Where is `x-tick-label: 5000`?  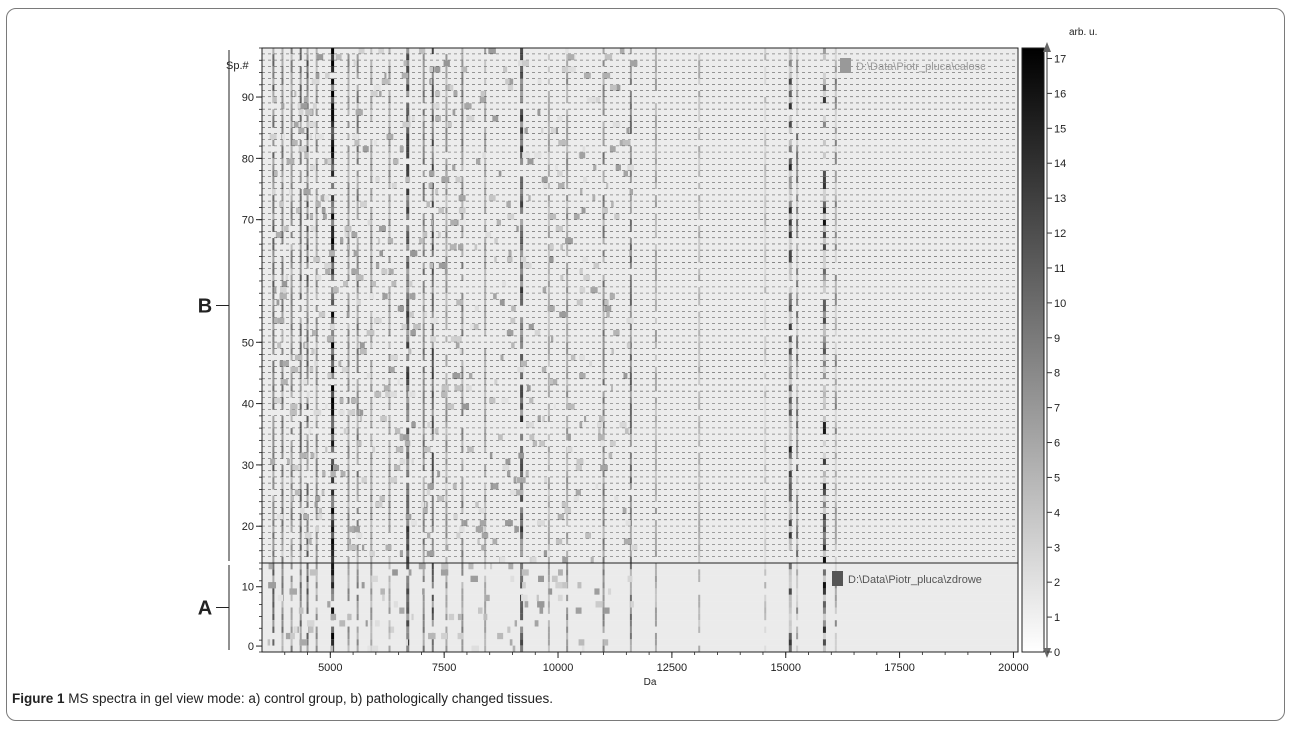 x-tick-label: 5000 is located at coordinates (330, 668).